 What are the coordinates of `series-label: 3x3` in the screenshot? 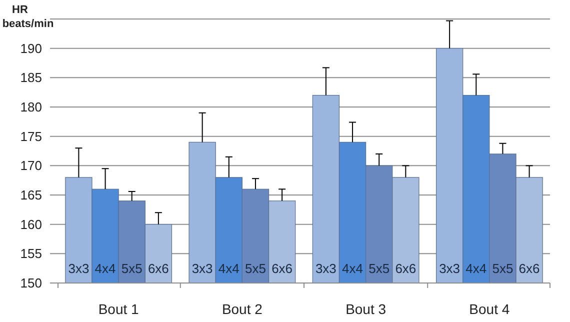 It's located at (79, 268).